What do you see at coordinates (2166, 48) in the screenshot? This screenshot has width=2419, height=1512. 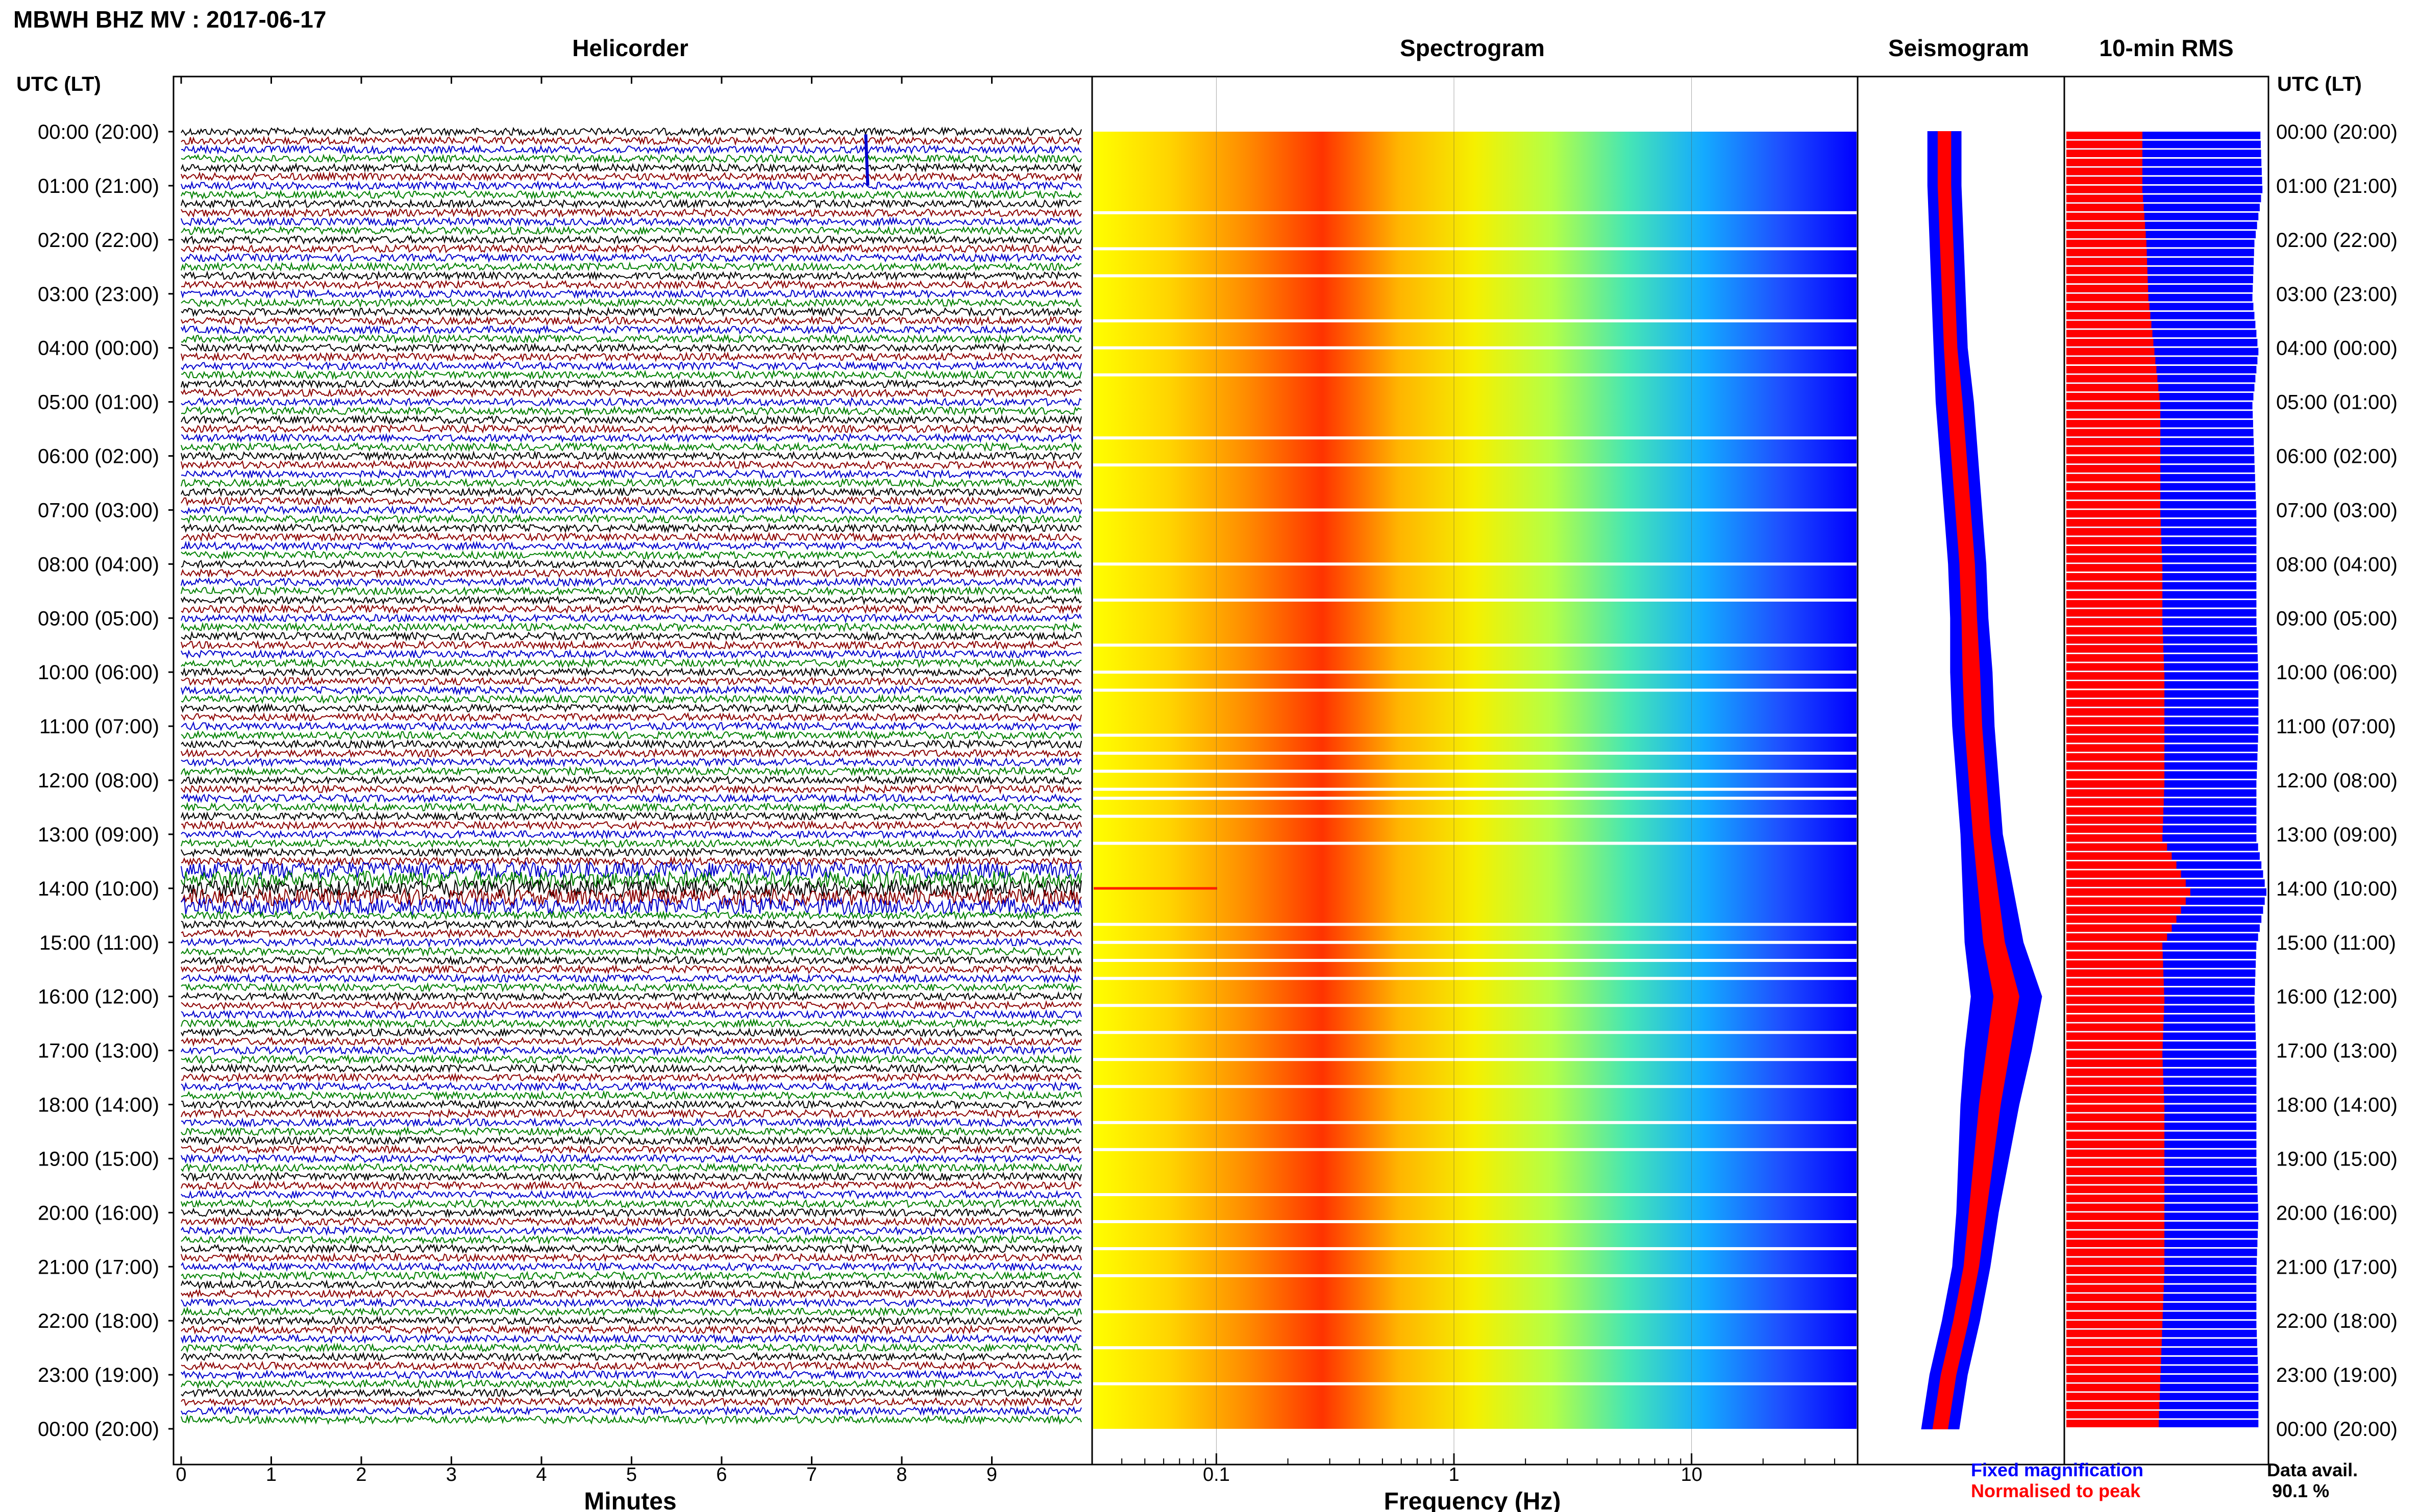 I see `rms-title: 10-min RMS` at bounding box center [2166, 48].